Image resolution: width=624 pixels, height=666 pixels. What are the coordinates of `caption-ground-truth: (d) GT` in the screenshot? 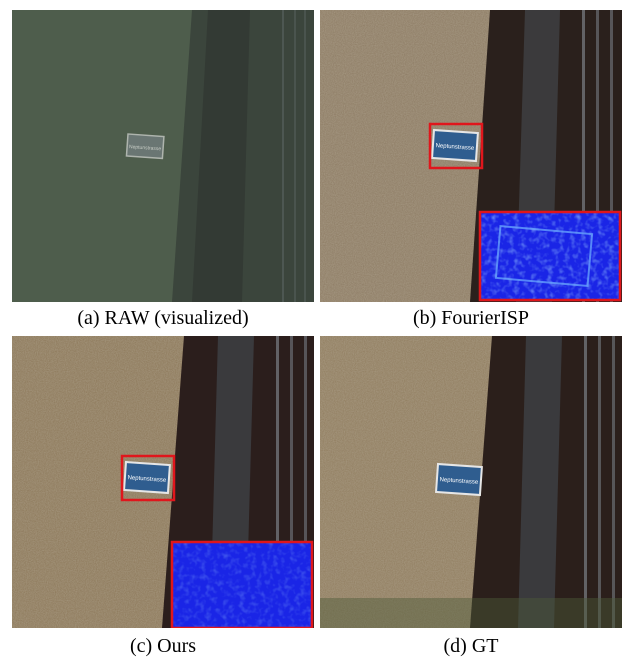 It's located at (471, 646).